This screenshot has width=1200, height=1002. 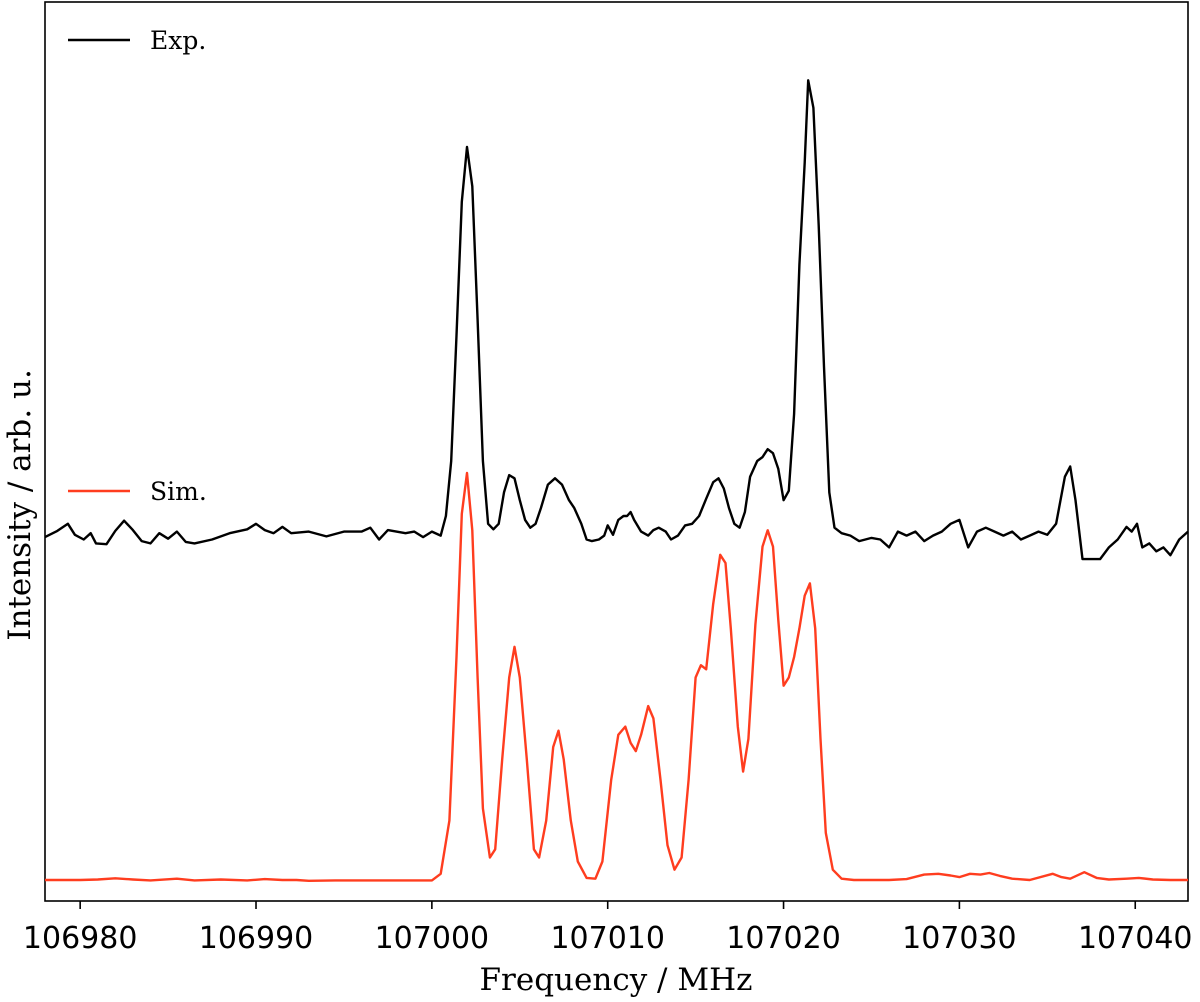 I want to click on legend-sim-label: Sim., so click(x=178, y=491).